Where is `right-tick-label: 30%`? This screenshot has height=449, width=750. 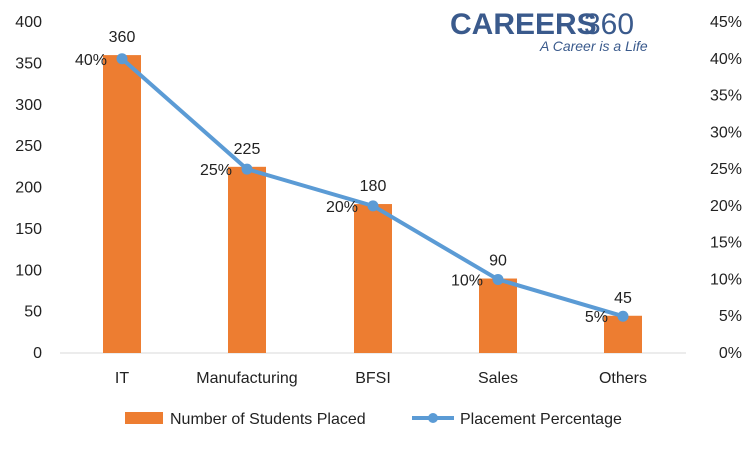
right-tick-label: 30% is located at coordinates (726, 132).